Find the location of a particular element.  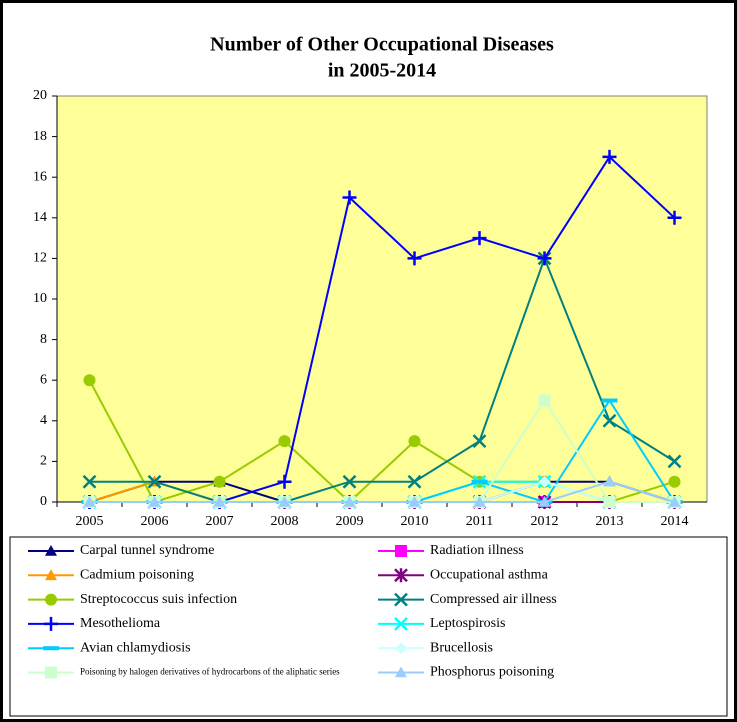

y-tick-label: 4 is located at coordinates (43, 420).